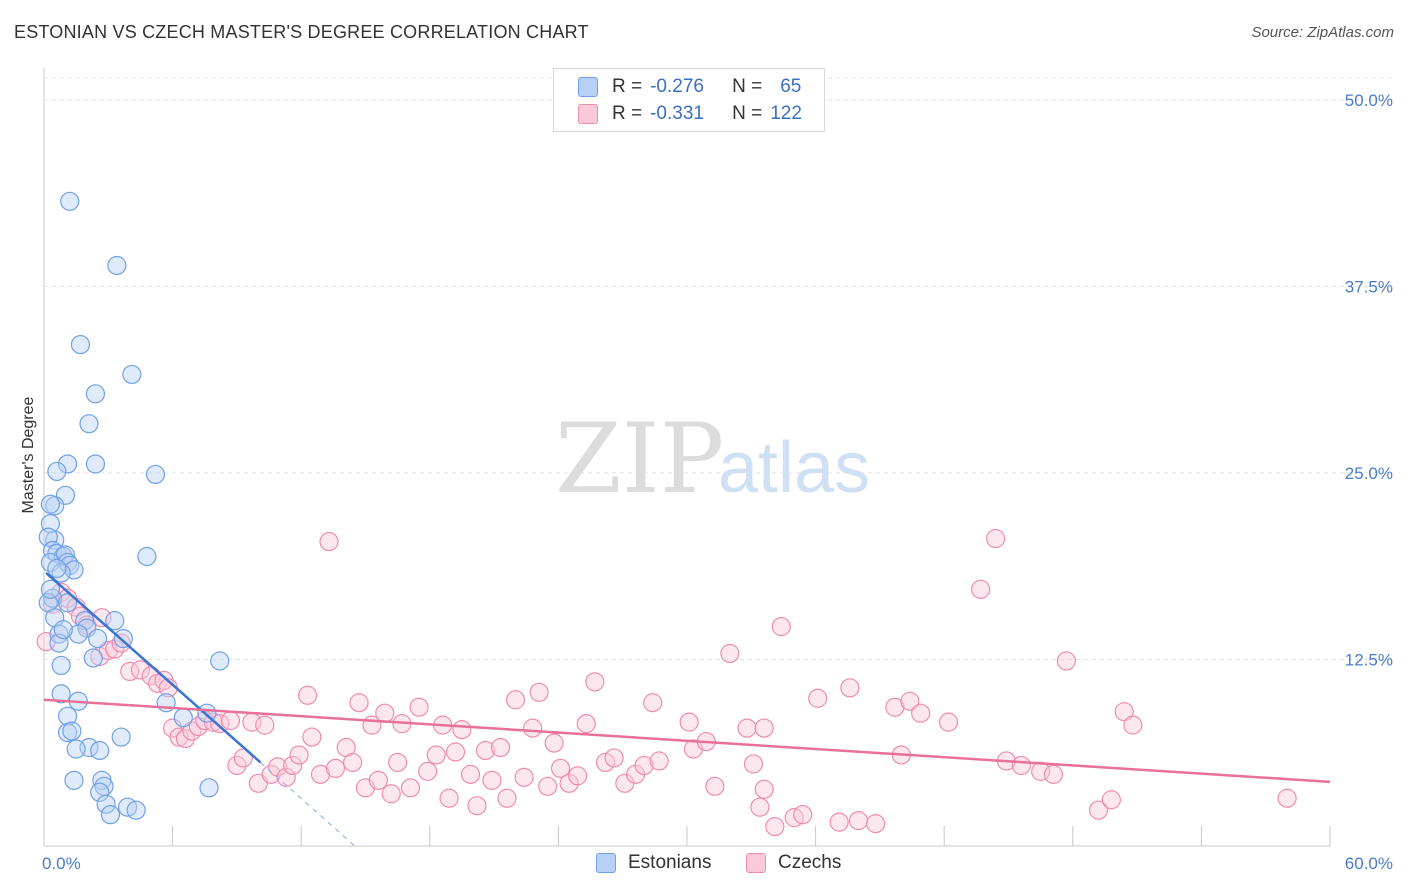 This screenshot has height=892, width=1406. What do you see at coordinates (687, 741) in the screenshot?
I see `czechs-trend-line` at bounding box center [687, 741].